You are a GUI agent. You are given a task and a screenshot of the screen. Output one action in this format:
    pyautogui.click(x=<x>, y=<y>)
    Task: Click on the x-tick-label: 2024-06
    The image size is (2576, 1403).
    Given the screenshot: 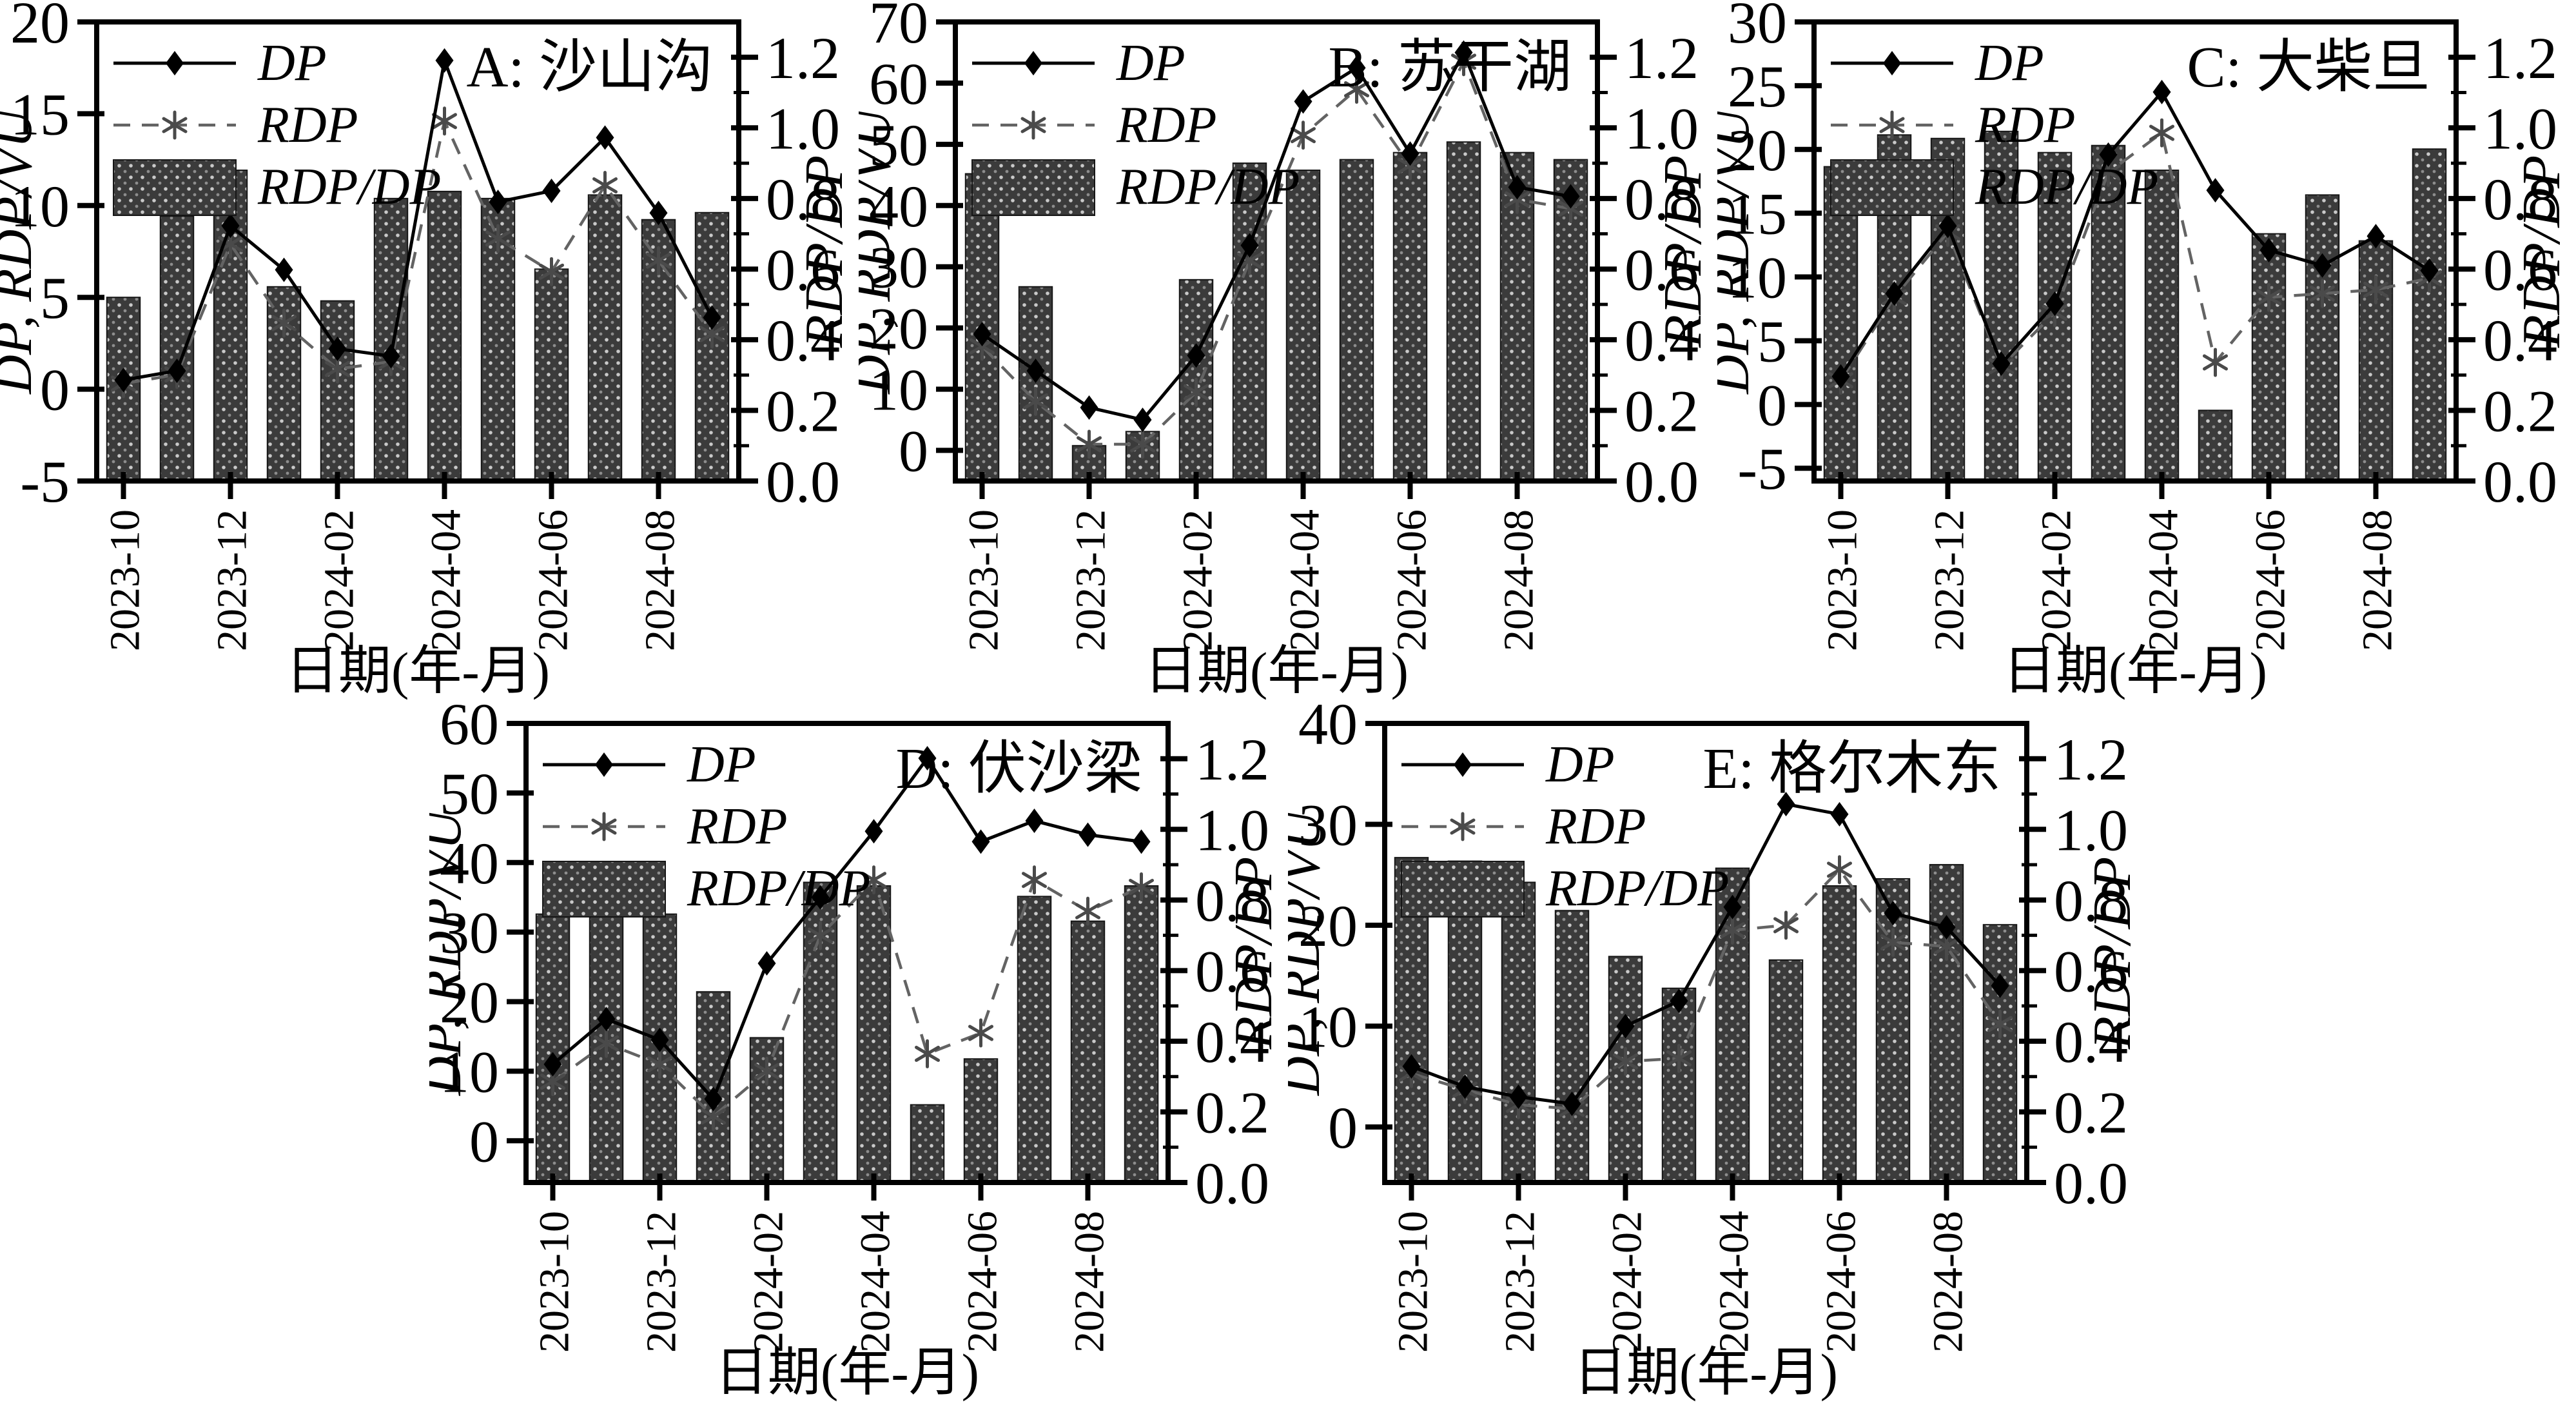 What is the action you would take?
    pyautogui.click(x=982, y=1282)
    